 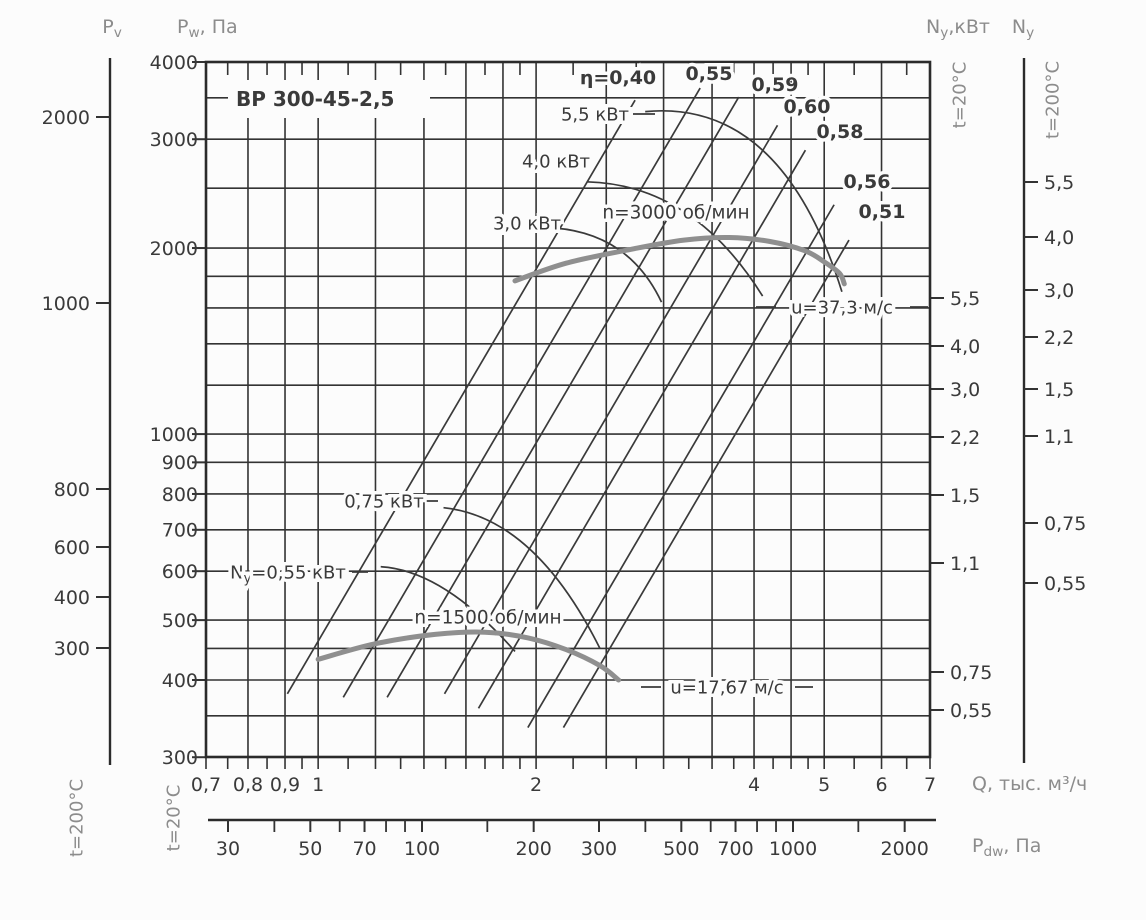 I want to click on q-tick-label: 0,8, so click(x=248, y=785).